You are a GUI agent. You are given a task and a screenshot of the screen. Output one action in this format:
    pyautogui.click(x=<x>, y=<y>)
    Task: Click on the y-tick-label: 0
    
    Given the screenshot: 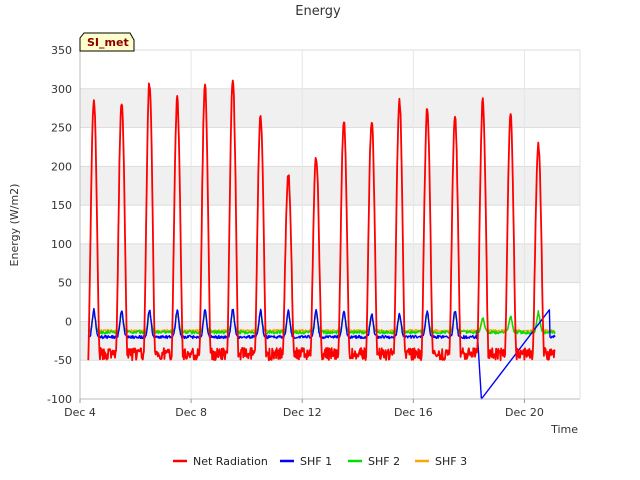 What is the action you would take?
    pyautogui.click(x=68, y=321)
    